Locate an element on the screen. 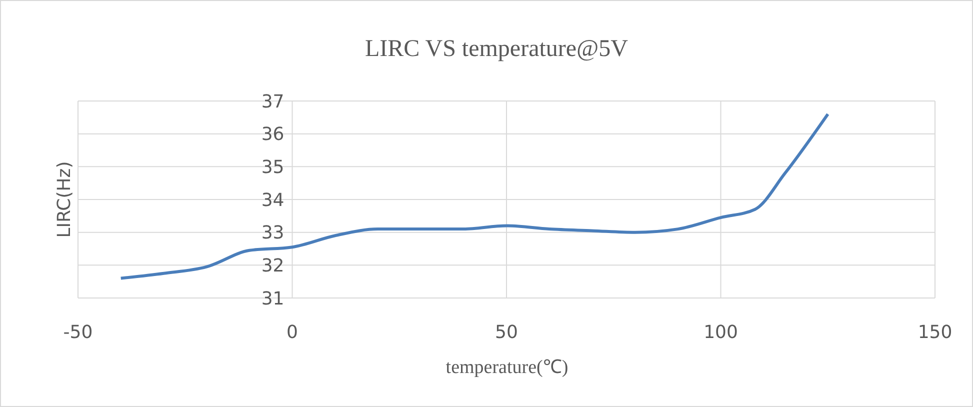  y-axis-title: LIRC(Hz) is located at coordinates (64, 199).